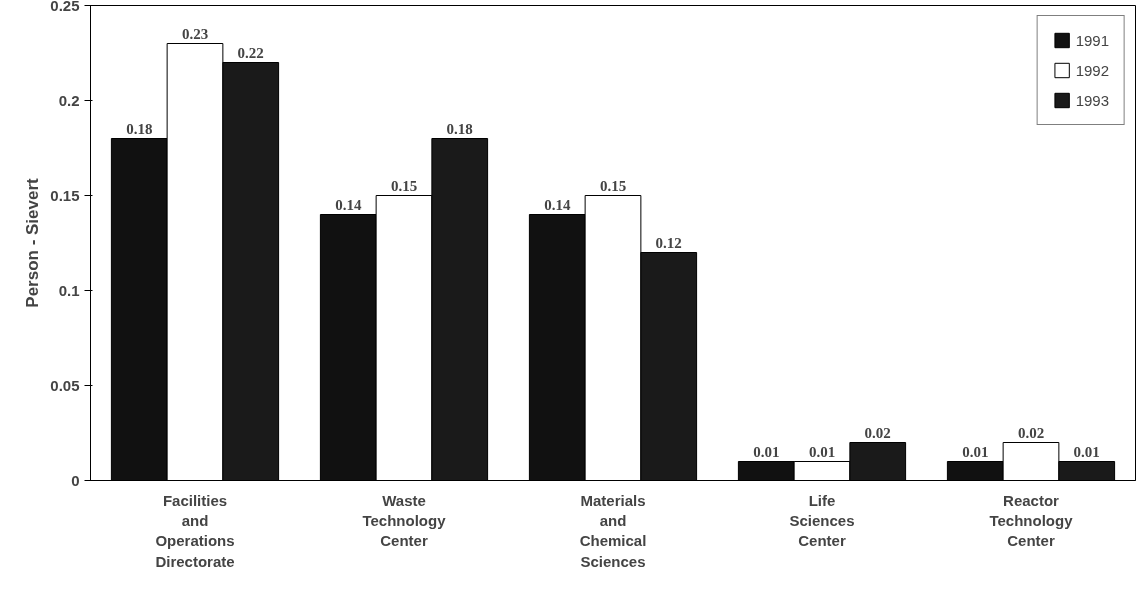  Describe the element at coordinates (822, 520) in the screenshot. I see `x-tick-label: Life Sciences Center` at that location.